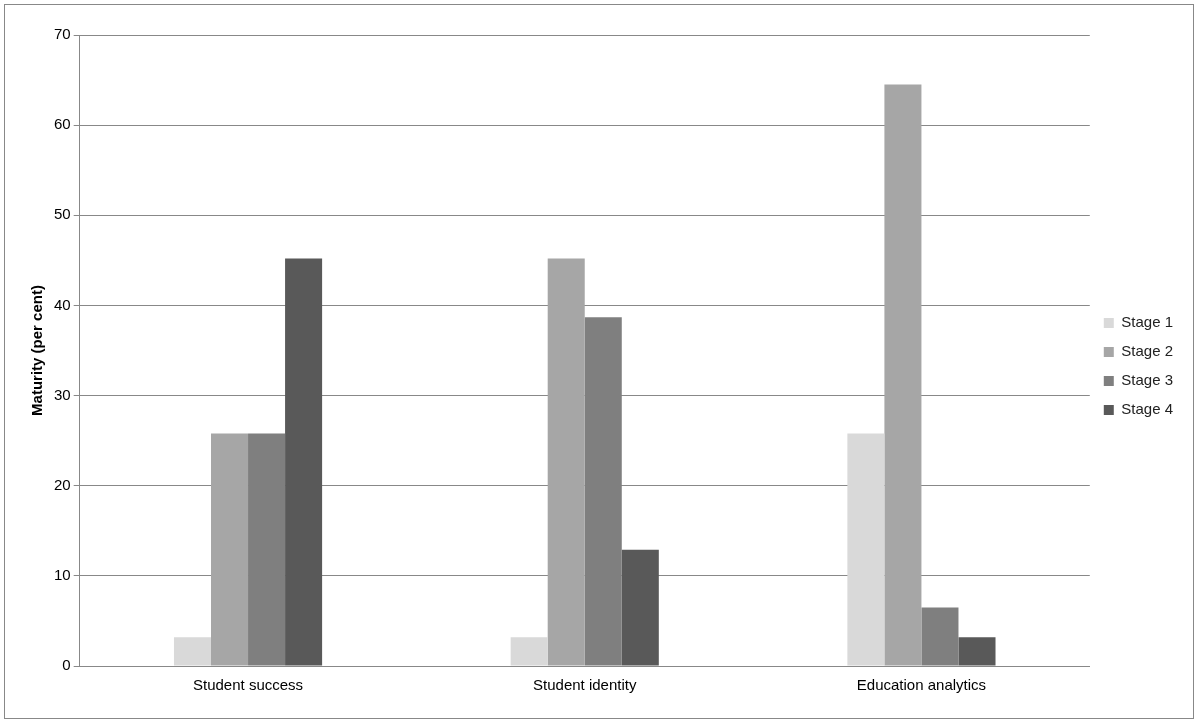  I want to click on y-tick-label: 30, so click(62, 394).